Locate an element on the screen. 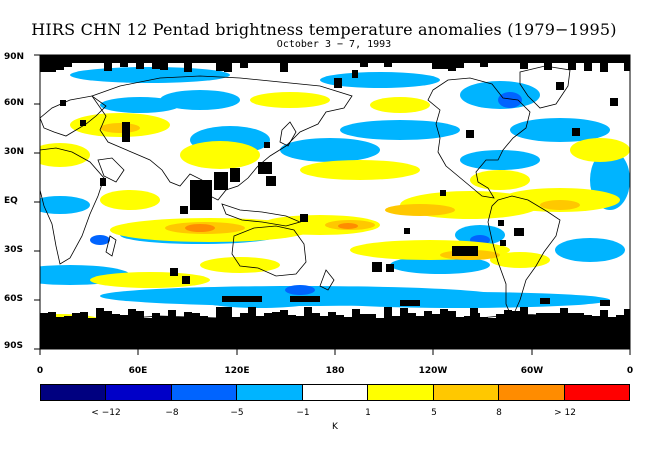 This screenshot has width=648, height=468. coast-new-zealand is located at coordinates (327, 280).